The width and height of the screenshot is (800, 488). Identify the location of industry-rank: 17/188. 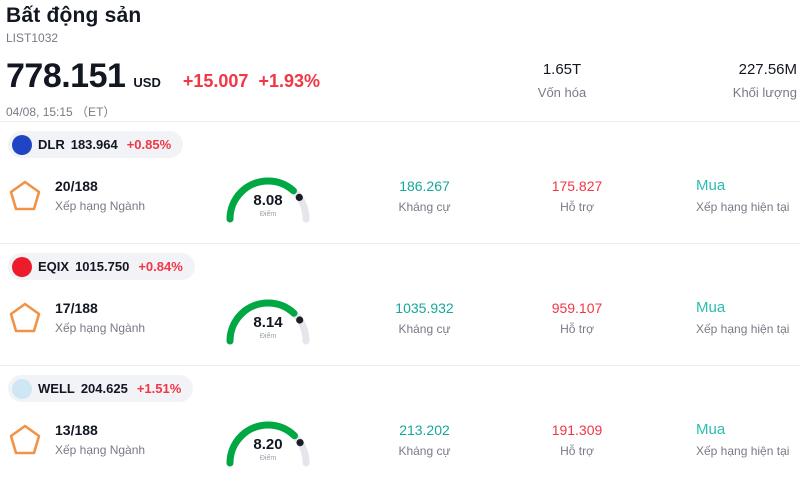
(76, 308).